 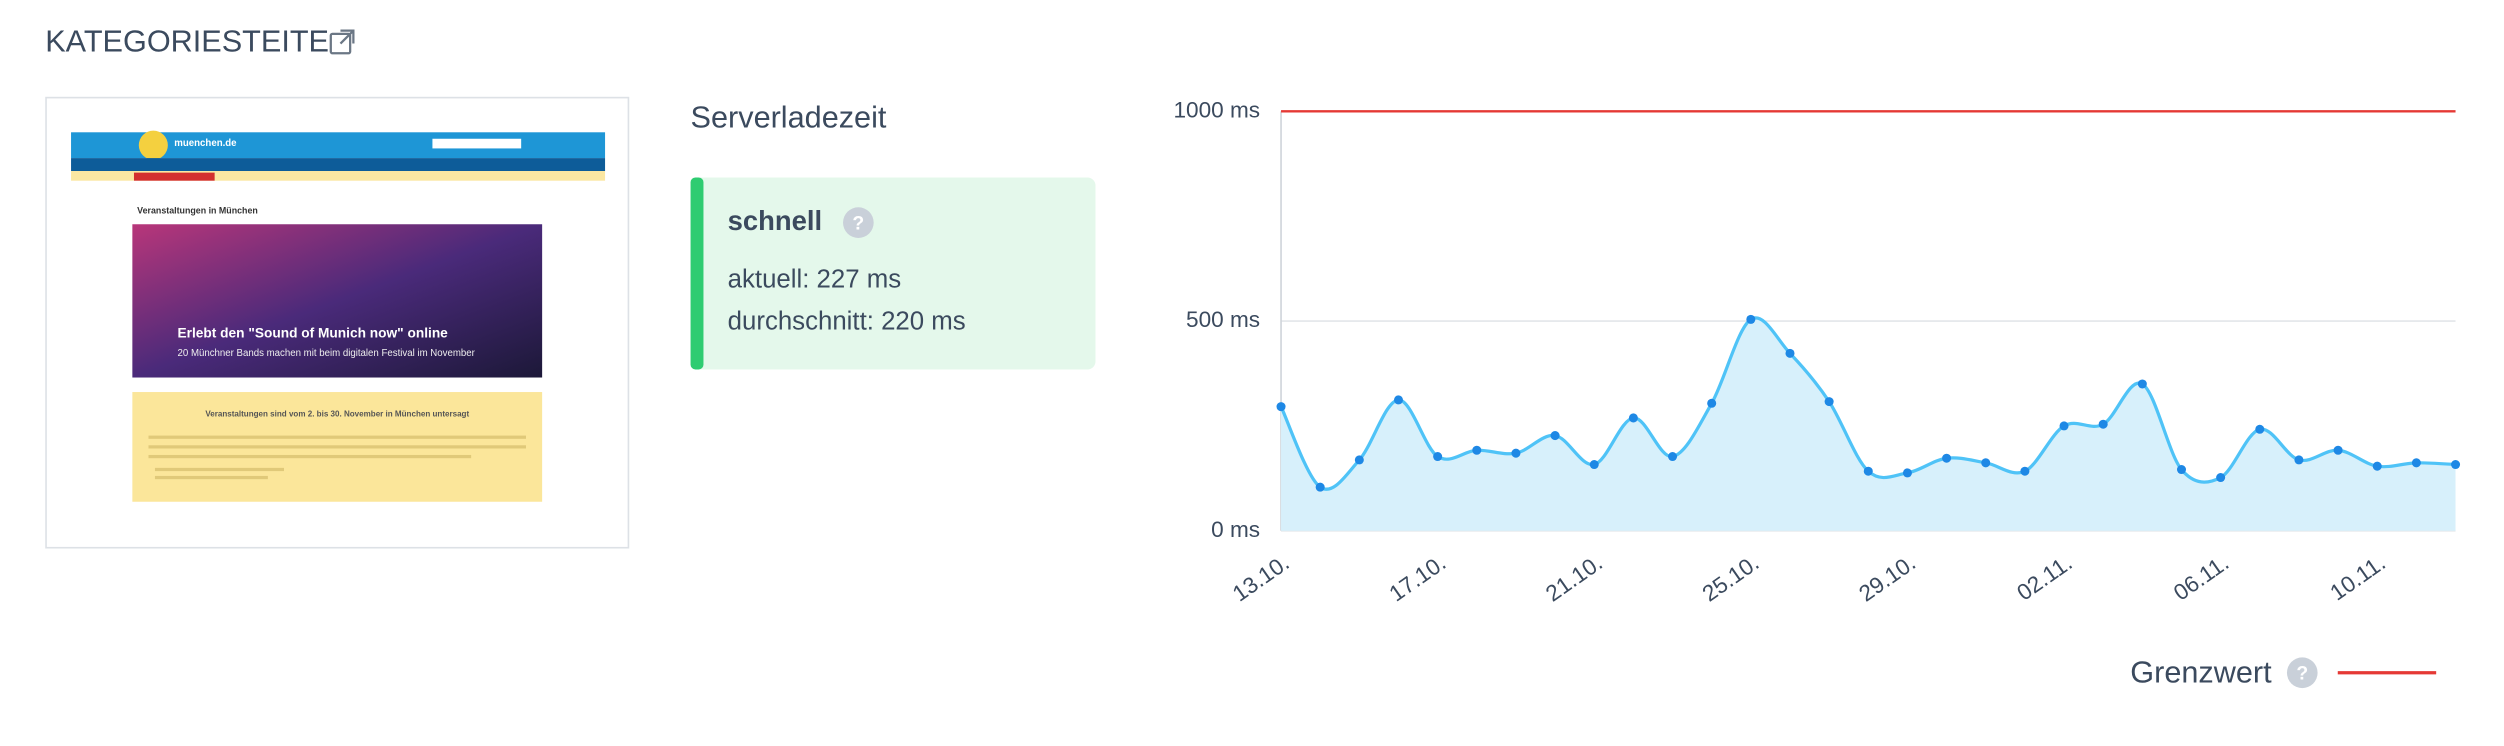 What do you see at coordinates (815, 280) in the screenshot?
I see `current-value: aktuell: 227 ms` at bounding box center [815, 280].